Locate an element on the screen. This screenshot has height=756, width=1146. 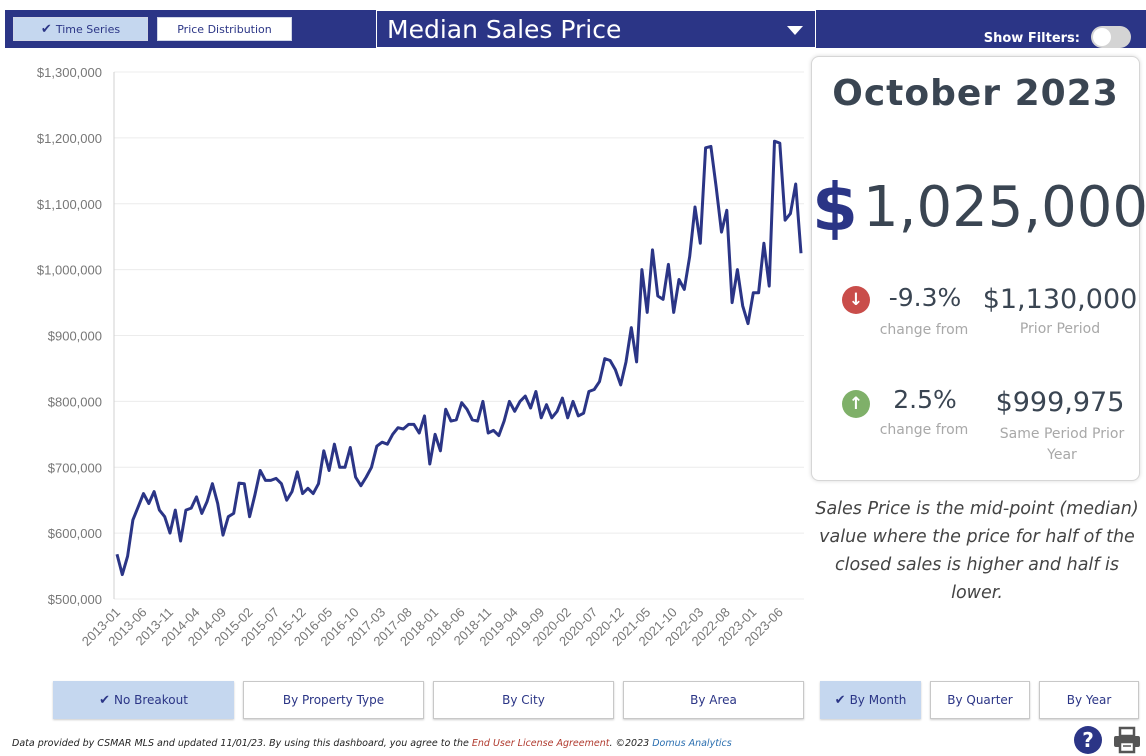
by-month-label: By Month is located at coordinates (878, 700).